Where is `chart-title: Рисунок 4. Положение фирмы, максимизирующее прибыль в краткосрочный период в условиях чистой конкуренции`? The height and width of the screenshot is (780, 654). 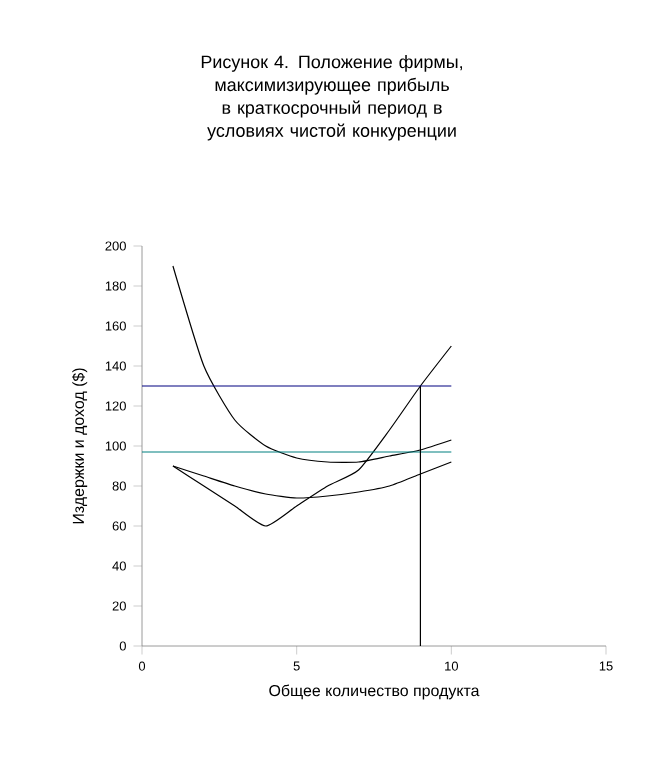
chart-title: Рисунок 4. Положение фирмы, максимизирующее прибыль в краткосрочный период в условиях чистой конкуренции is located at coordinates (332, 98).